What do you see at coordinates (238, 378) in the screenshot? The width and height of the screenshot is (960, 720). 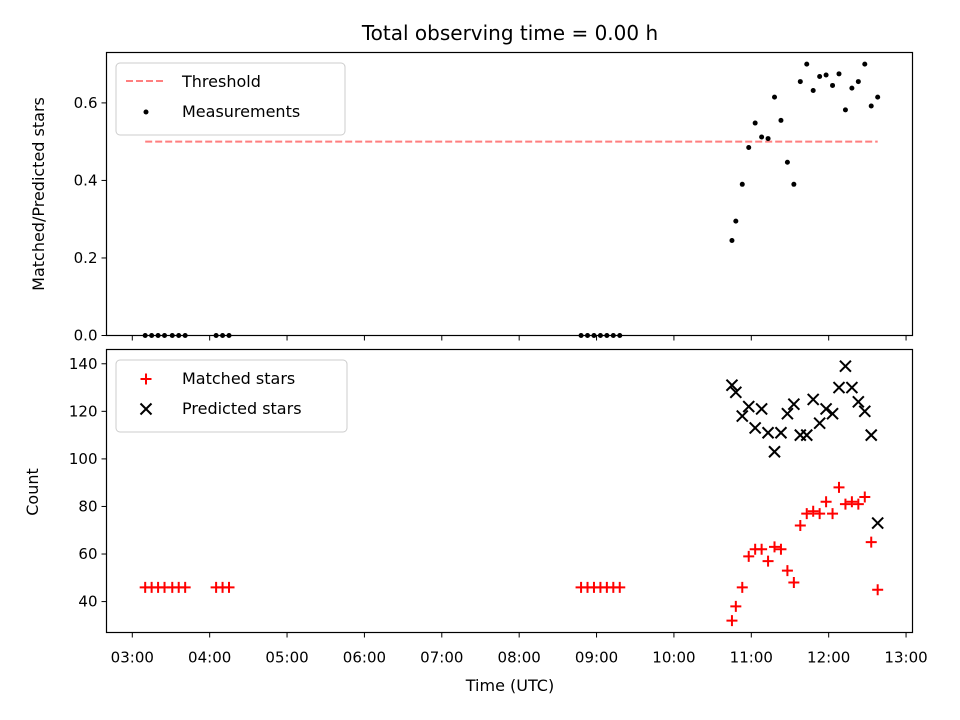 I see `legend-label: Matched stars` at bounding box center [238, 378].